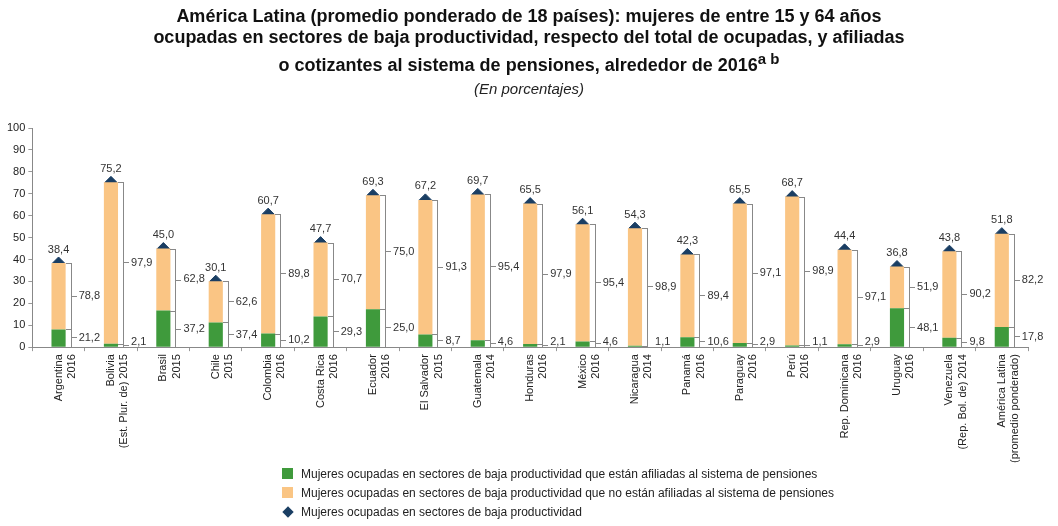 The height and width of the screenshot is (526, 1058). Describe the element at coordinates (246, 300) in the screenshot. I see `annotation: 62,6` at that location.